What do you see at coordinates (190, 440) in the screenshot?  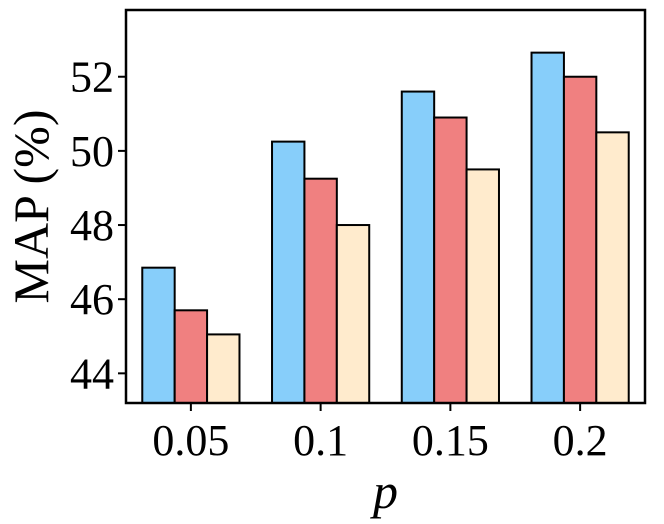 I see `x-tick-label: 0.05` at bounding box center [190, 440].